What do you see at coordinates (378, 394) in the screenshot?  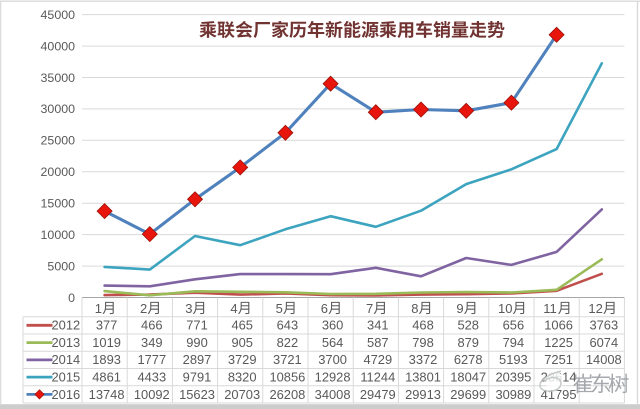 I see `svg-text: 29479` at bounding box center [378, 394].